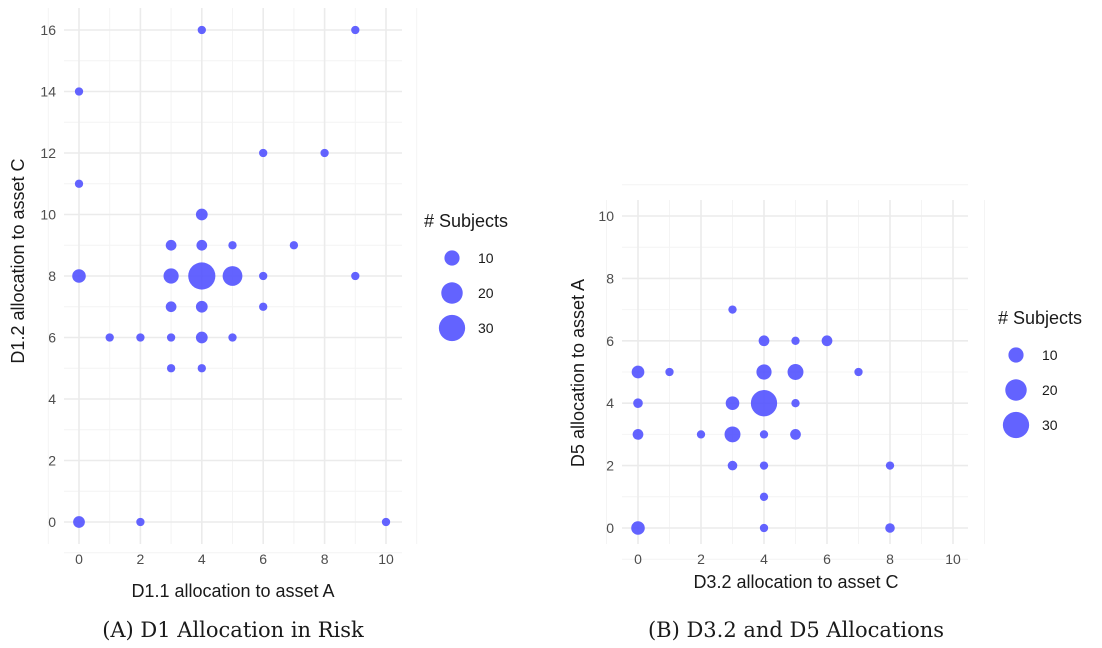 Image resolution: width=1102 pixels, height=648 pixels. I want to click on b-y-tick-label: 8, so click(610, 278).